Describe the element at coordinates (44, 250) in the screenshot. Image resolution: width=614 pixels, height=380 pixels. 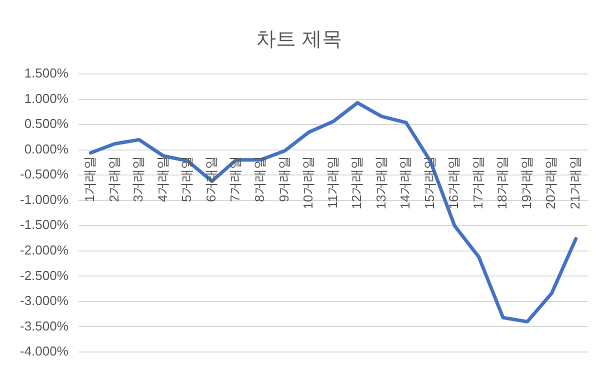
I see `y-tick-label: -2.000%` at that location.